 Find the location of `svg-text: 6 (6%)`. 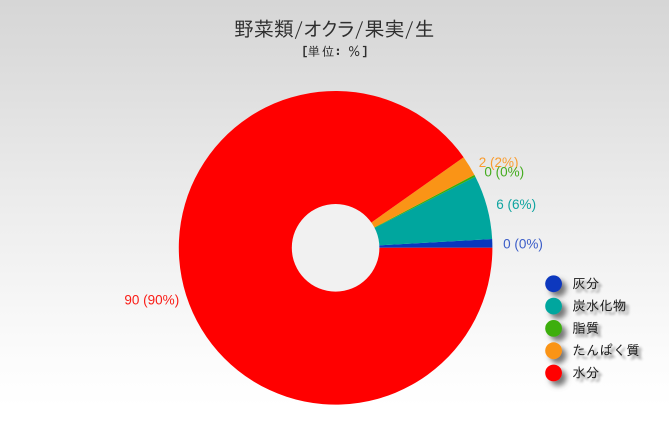

svg-text: 6 (6%) is located at coordinates (516, 204).